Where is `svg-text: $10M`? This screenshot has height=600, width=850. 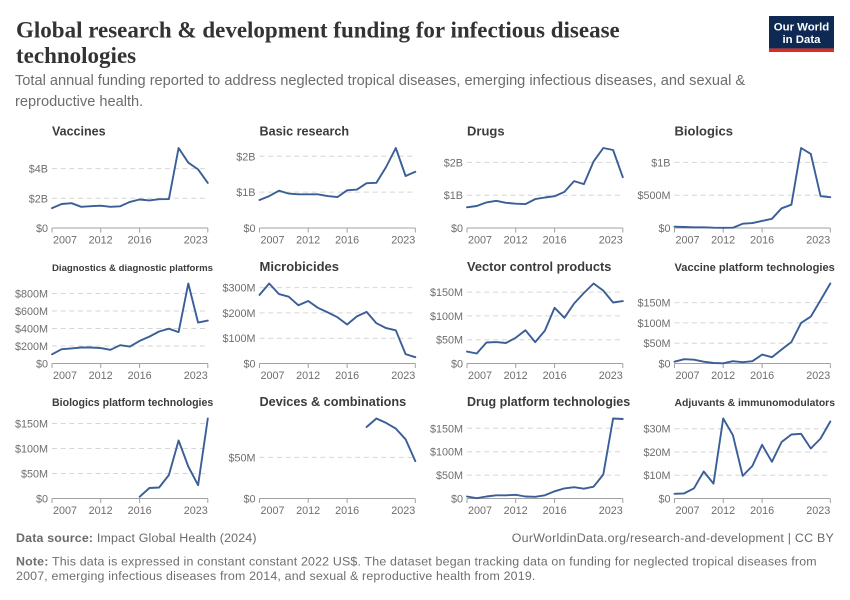
svg-text: $10M is located at coordinates (656, 476).